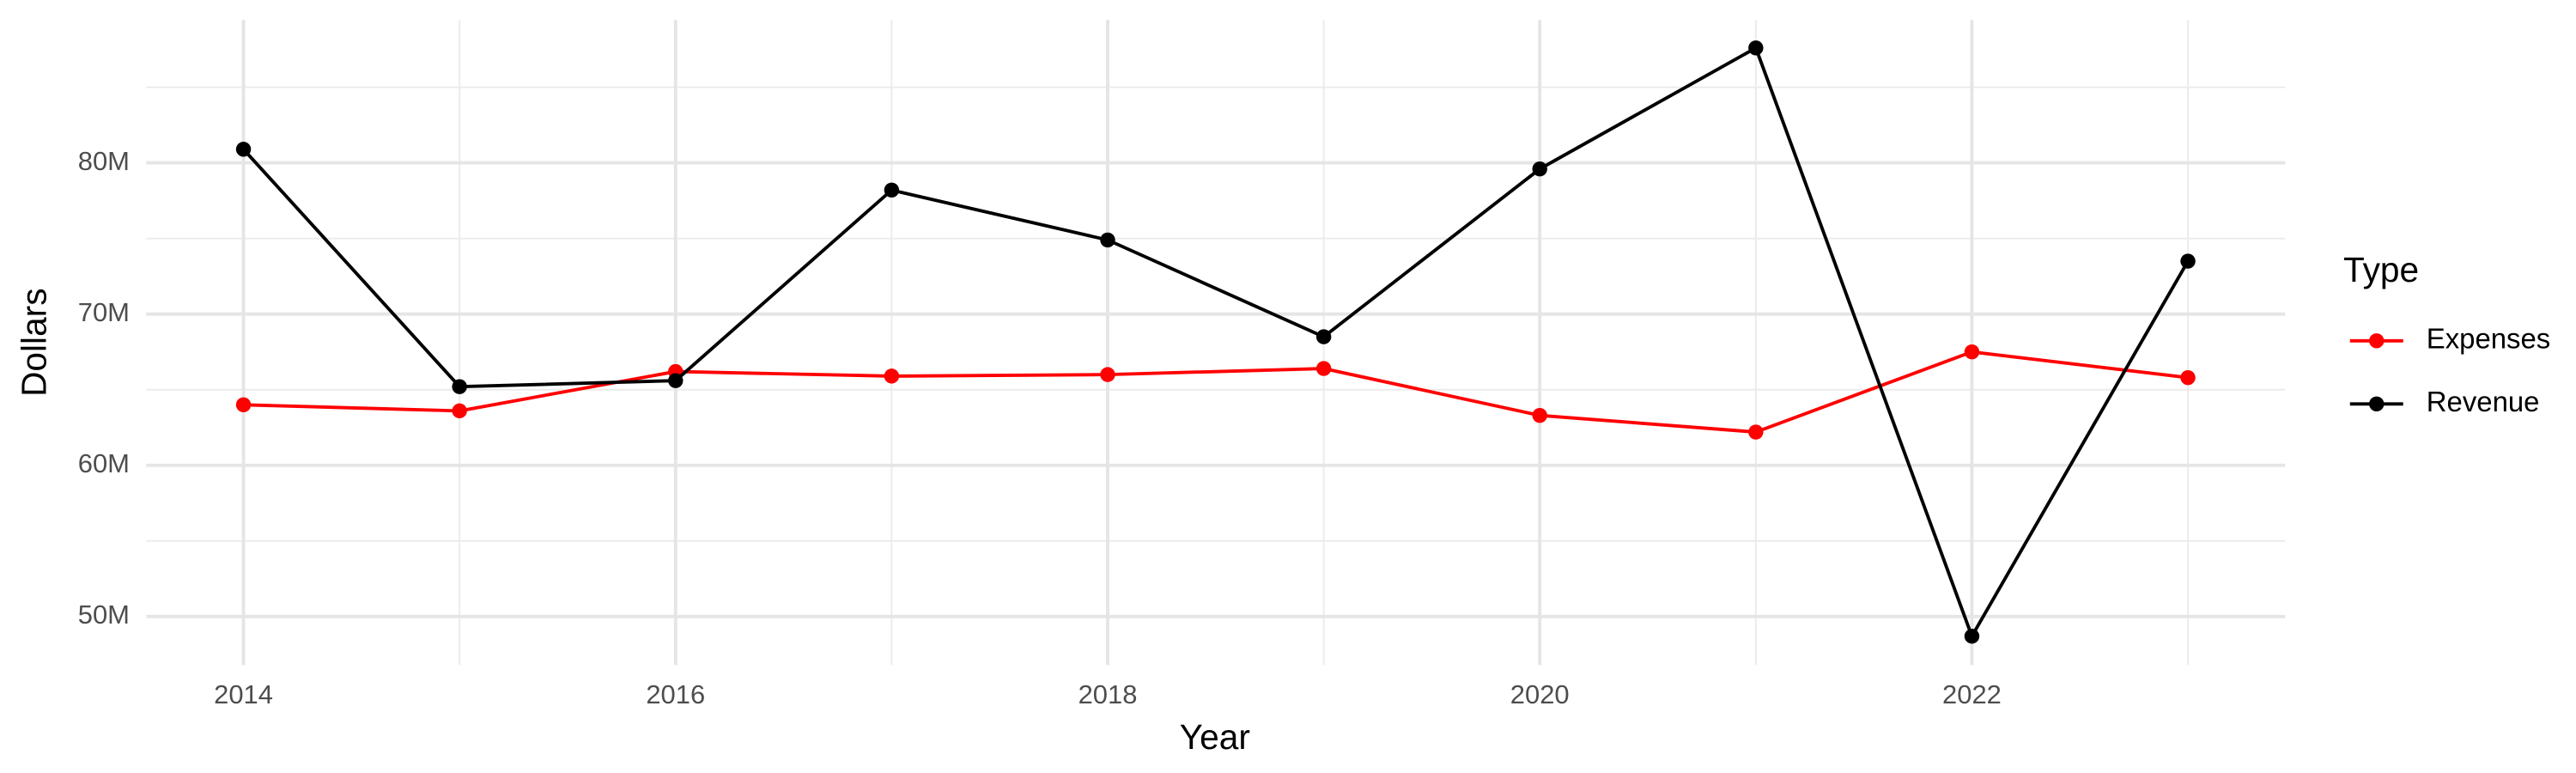 This screenshot has height=773, width=2576. What do you see at coordinates (2381, 269) in the screenshot?
I see `legend-title: Type` at bounding box center [2381, 269].